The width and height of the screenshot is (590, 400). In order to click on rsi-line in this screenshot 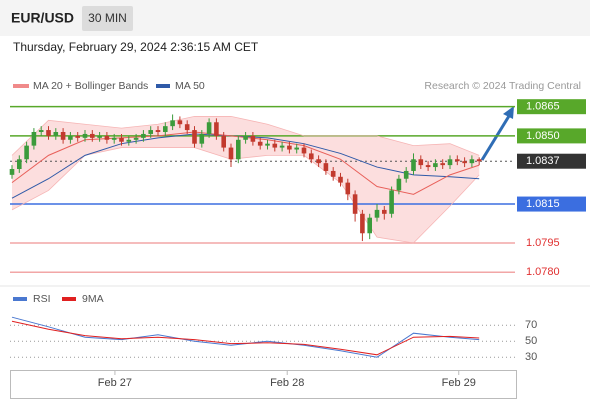, I will do `click(245, 337)`.